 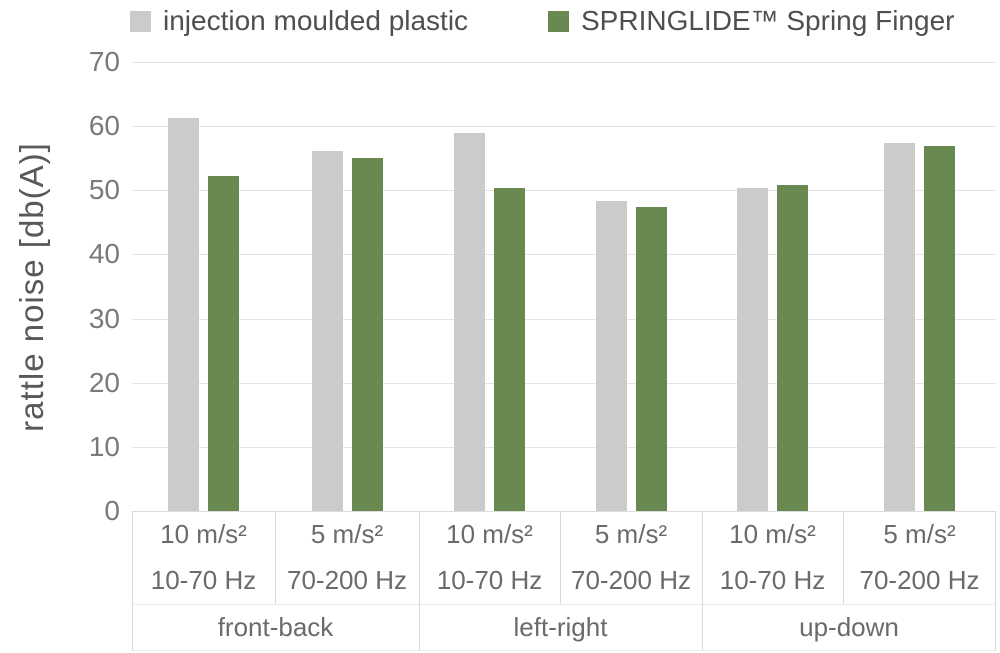 I want to click on y-tick-label-10: 10, so click(x=104, y=446).